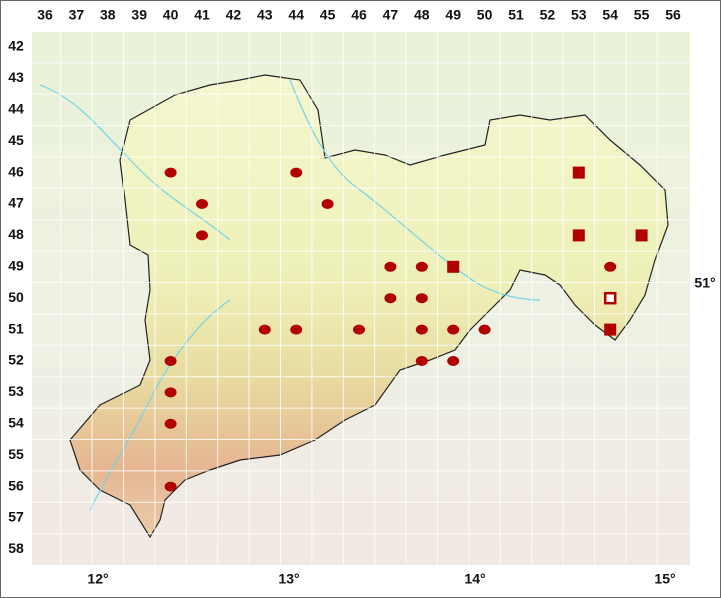  I want to click on column-label: 36, so click(45, 15).